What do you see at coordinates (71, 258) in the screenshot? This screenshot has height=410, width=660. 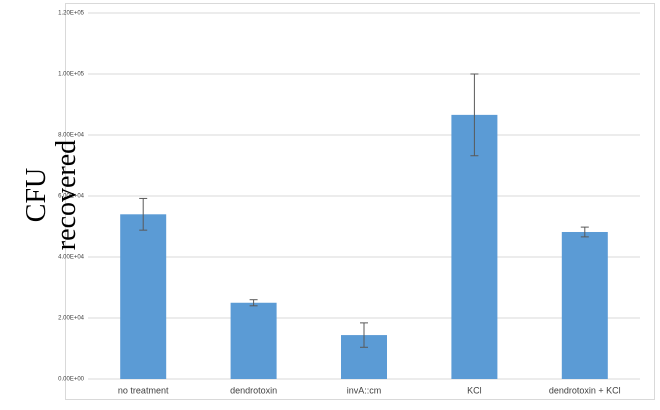 I see `y-tick-label: 4.00E+04` at bounding box center [71, 258].